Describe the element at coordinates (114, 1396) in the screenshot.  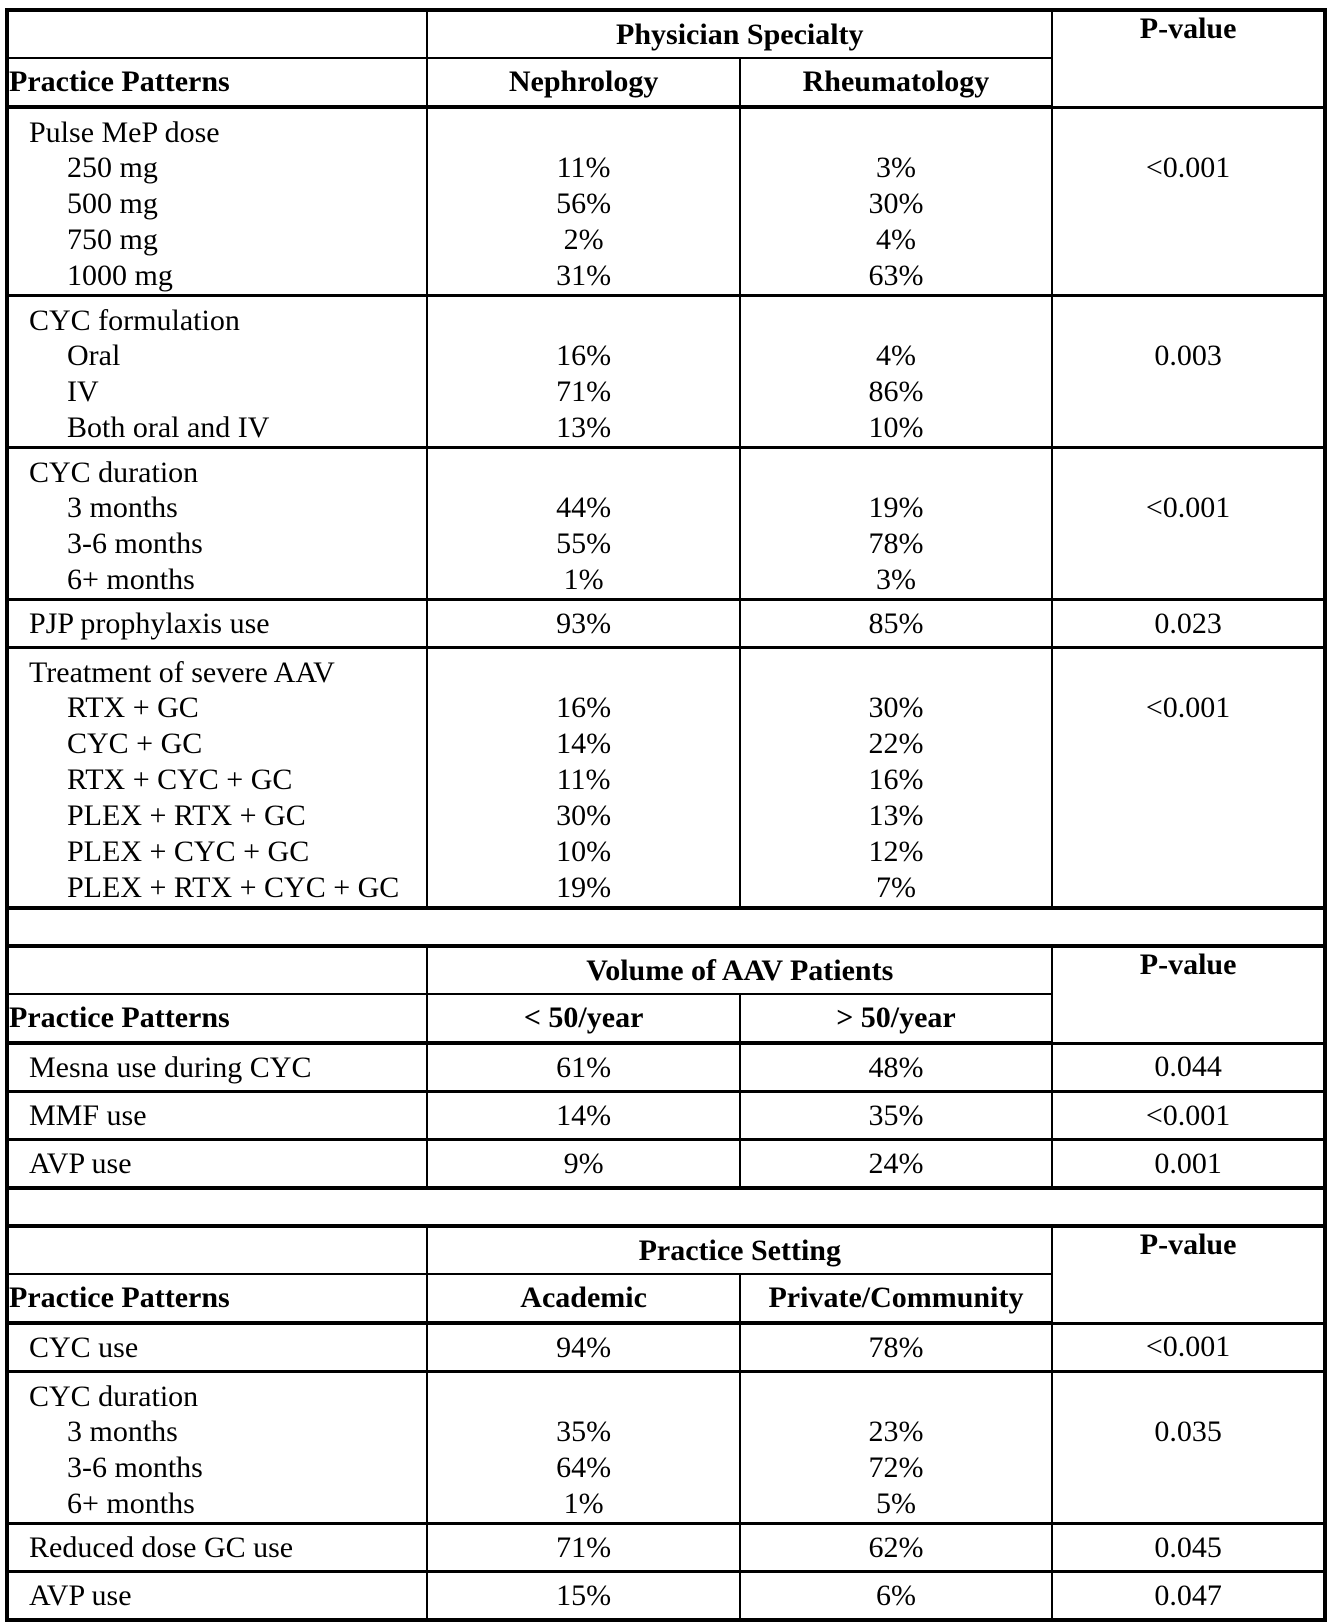
I see `group-label: CYC duration` at that location.